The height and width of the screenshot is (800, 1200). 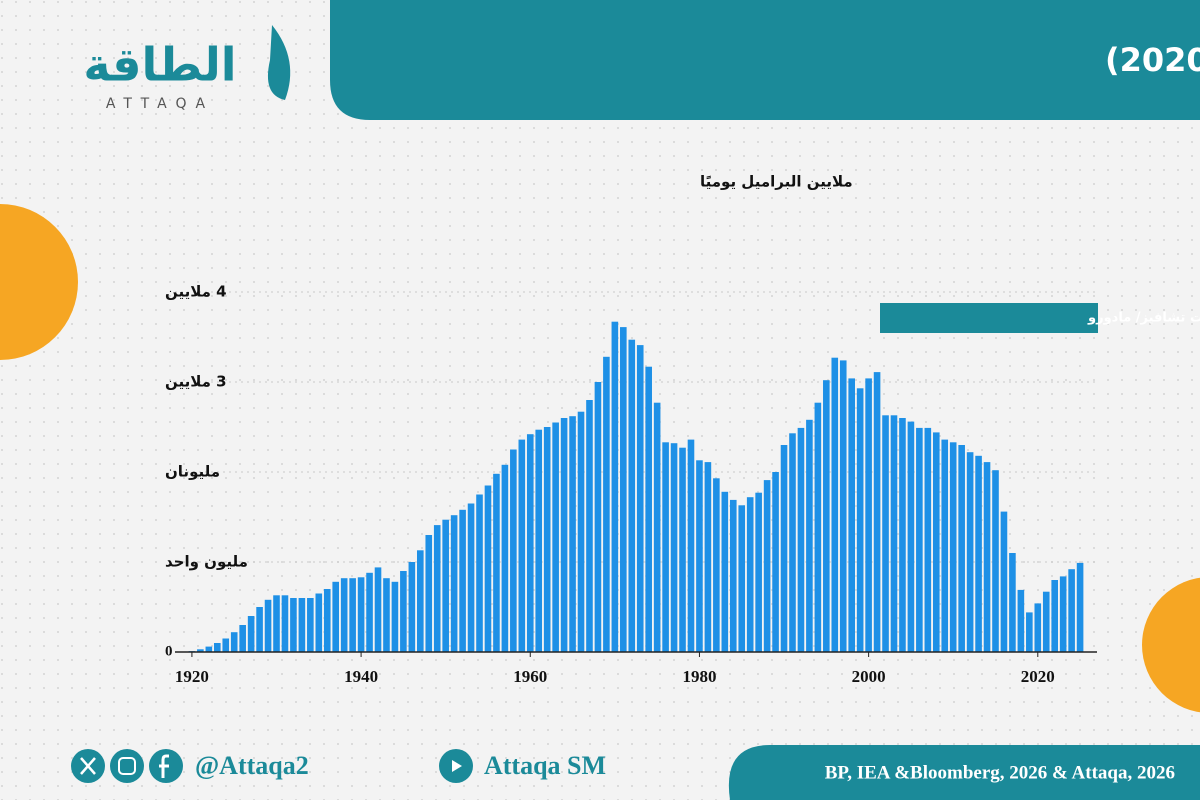 What do you see at coordinates (39, 282) in the screenshot?
I see `decor-circle` at bounding box center [39, 282].